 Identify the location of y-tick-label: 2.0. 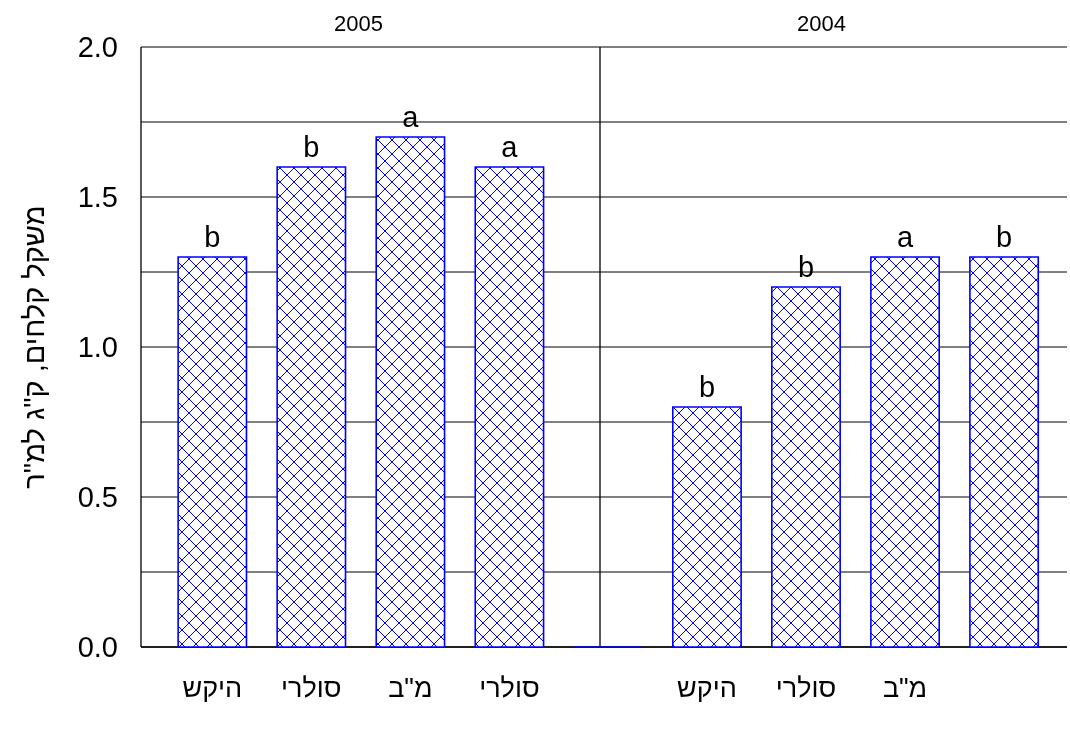
(97, 47).